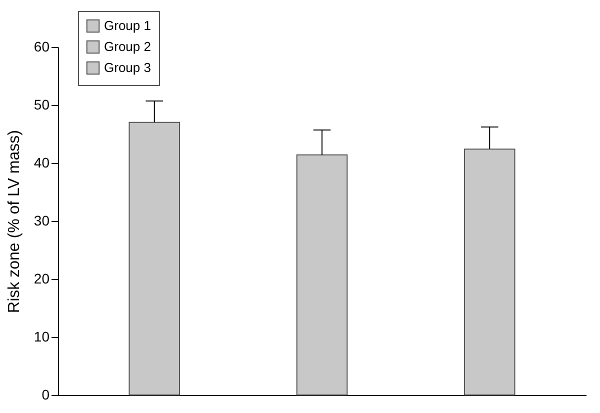  I want to click on y-tick-label: 60, so click(42, 46).